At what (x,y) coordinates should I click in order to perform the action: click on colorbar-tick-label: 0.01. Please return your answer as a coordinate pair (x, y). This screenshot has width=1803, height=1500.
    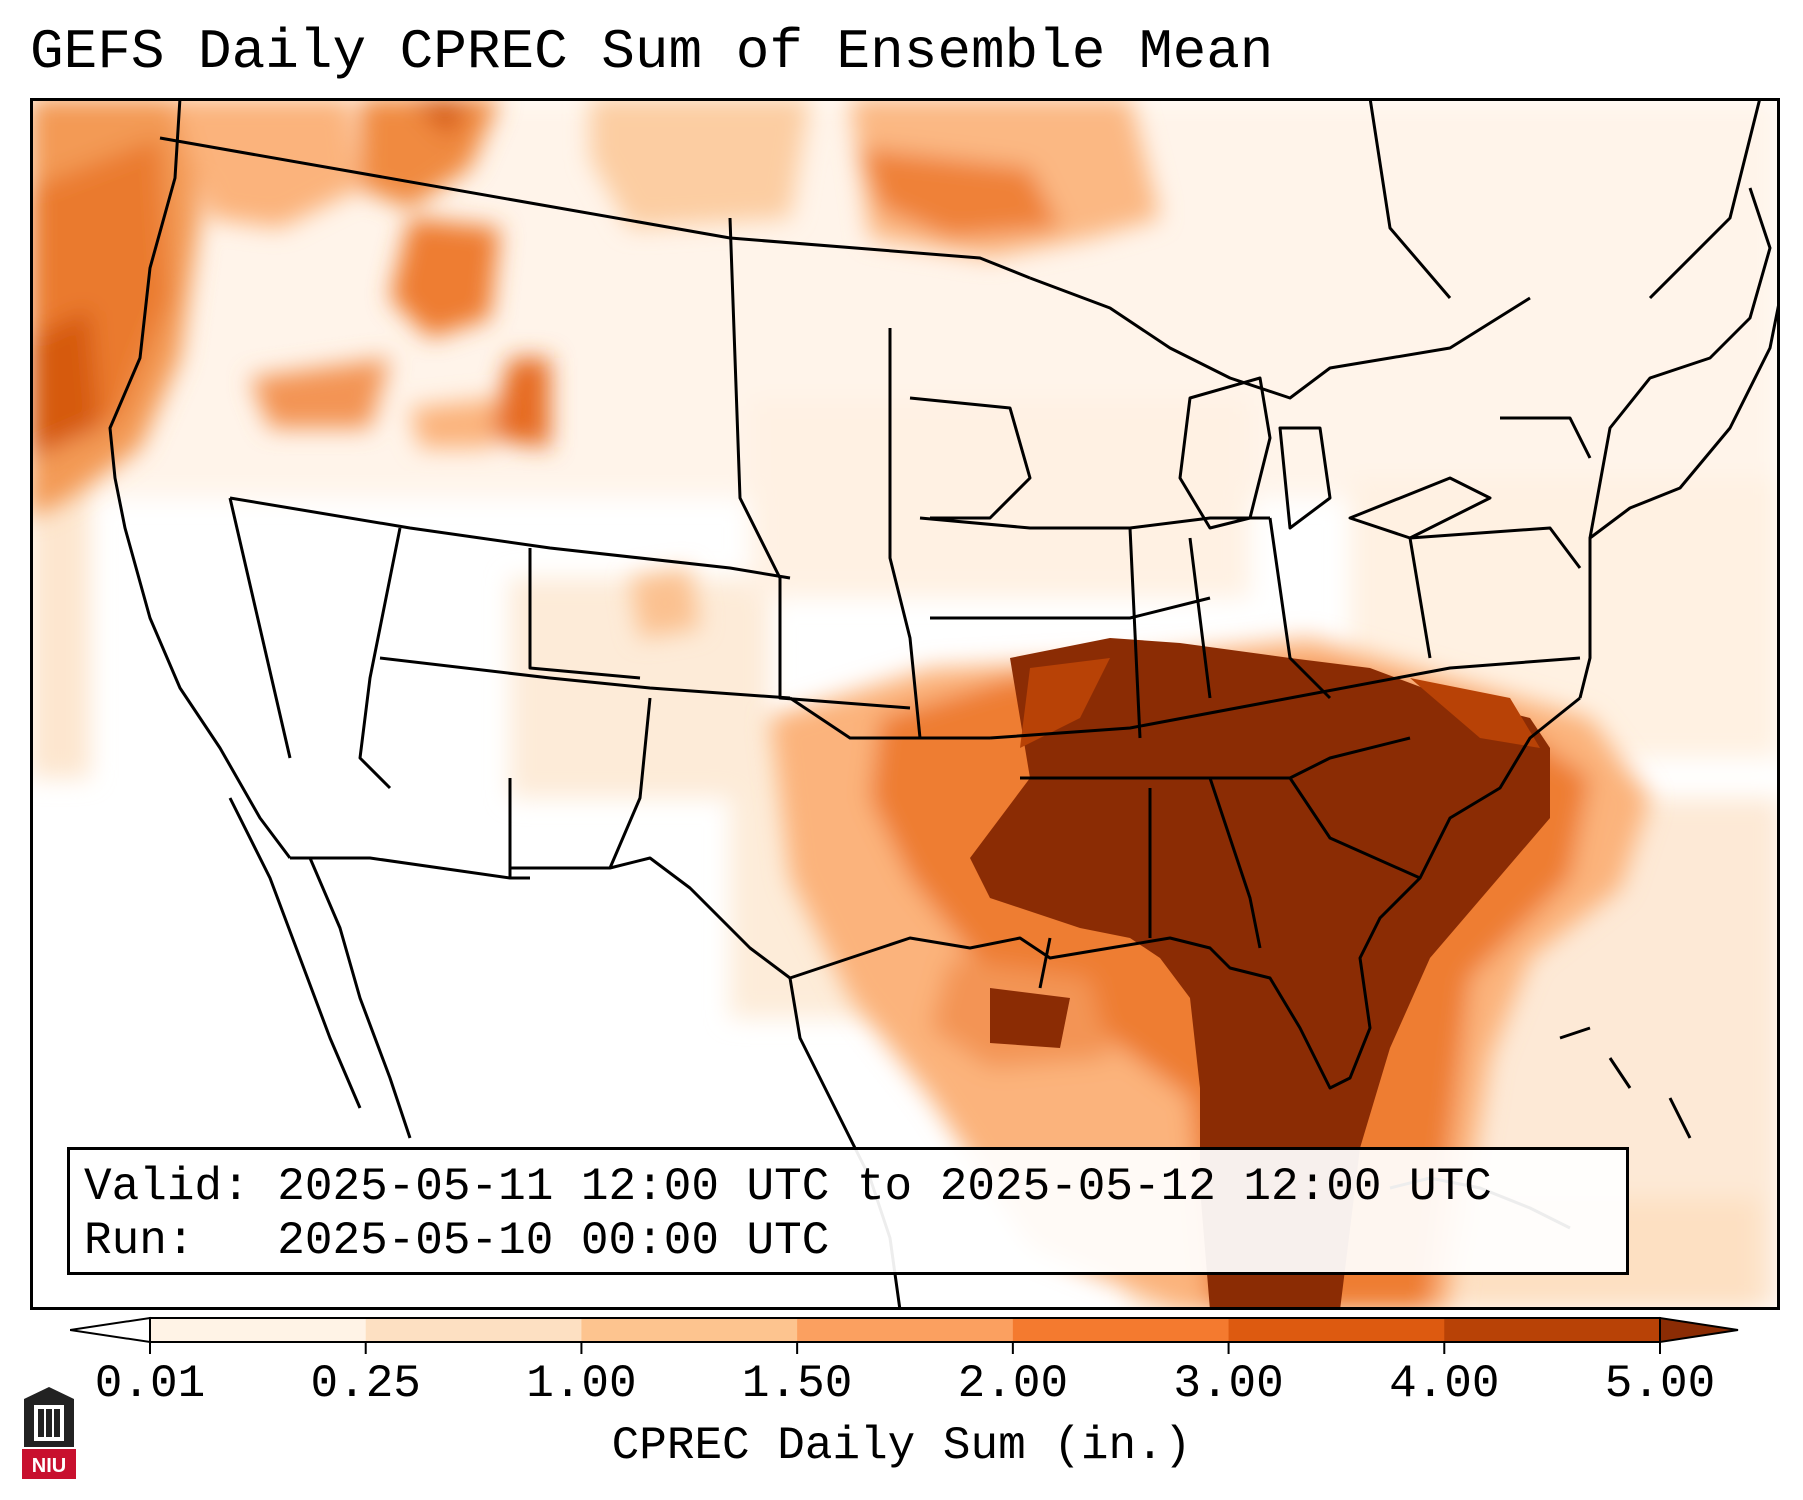
    Looking at the image, I should click on (150, 1384).